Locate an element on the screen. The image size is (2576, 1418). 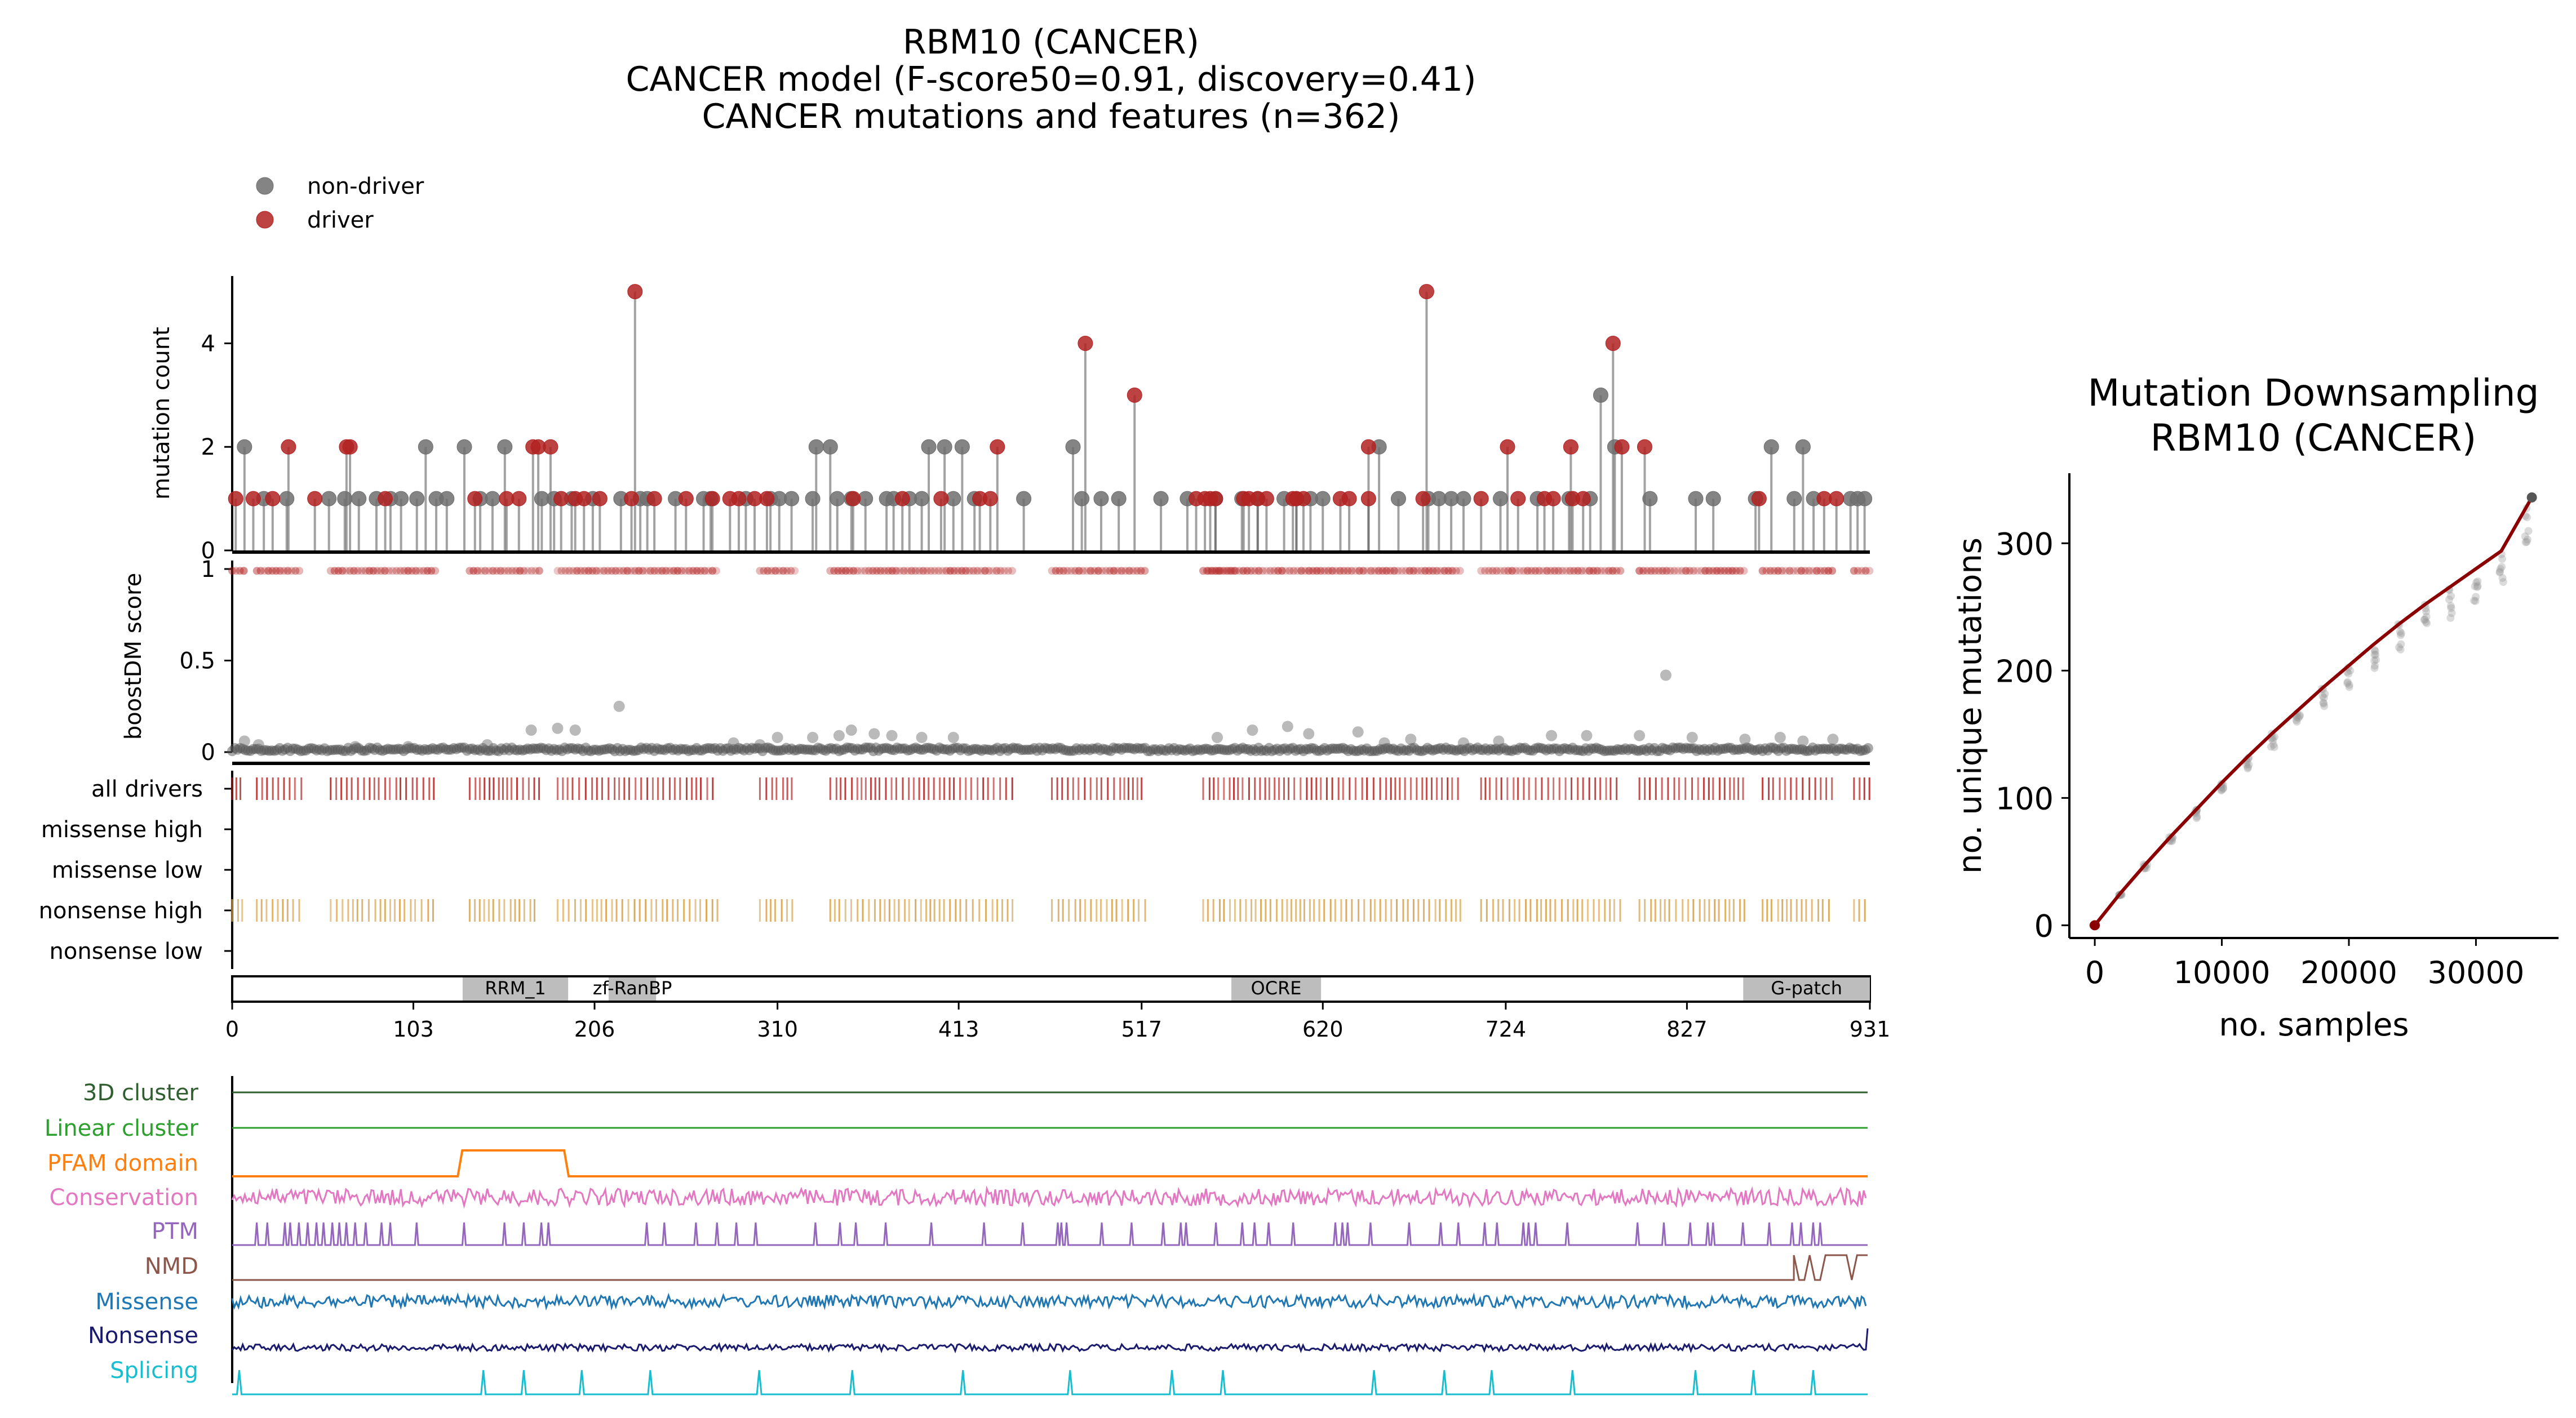
x-tick-label: 620 is located at coordinates (1323, 1029).